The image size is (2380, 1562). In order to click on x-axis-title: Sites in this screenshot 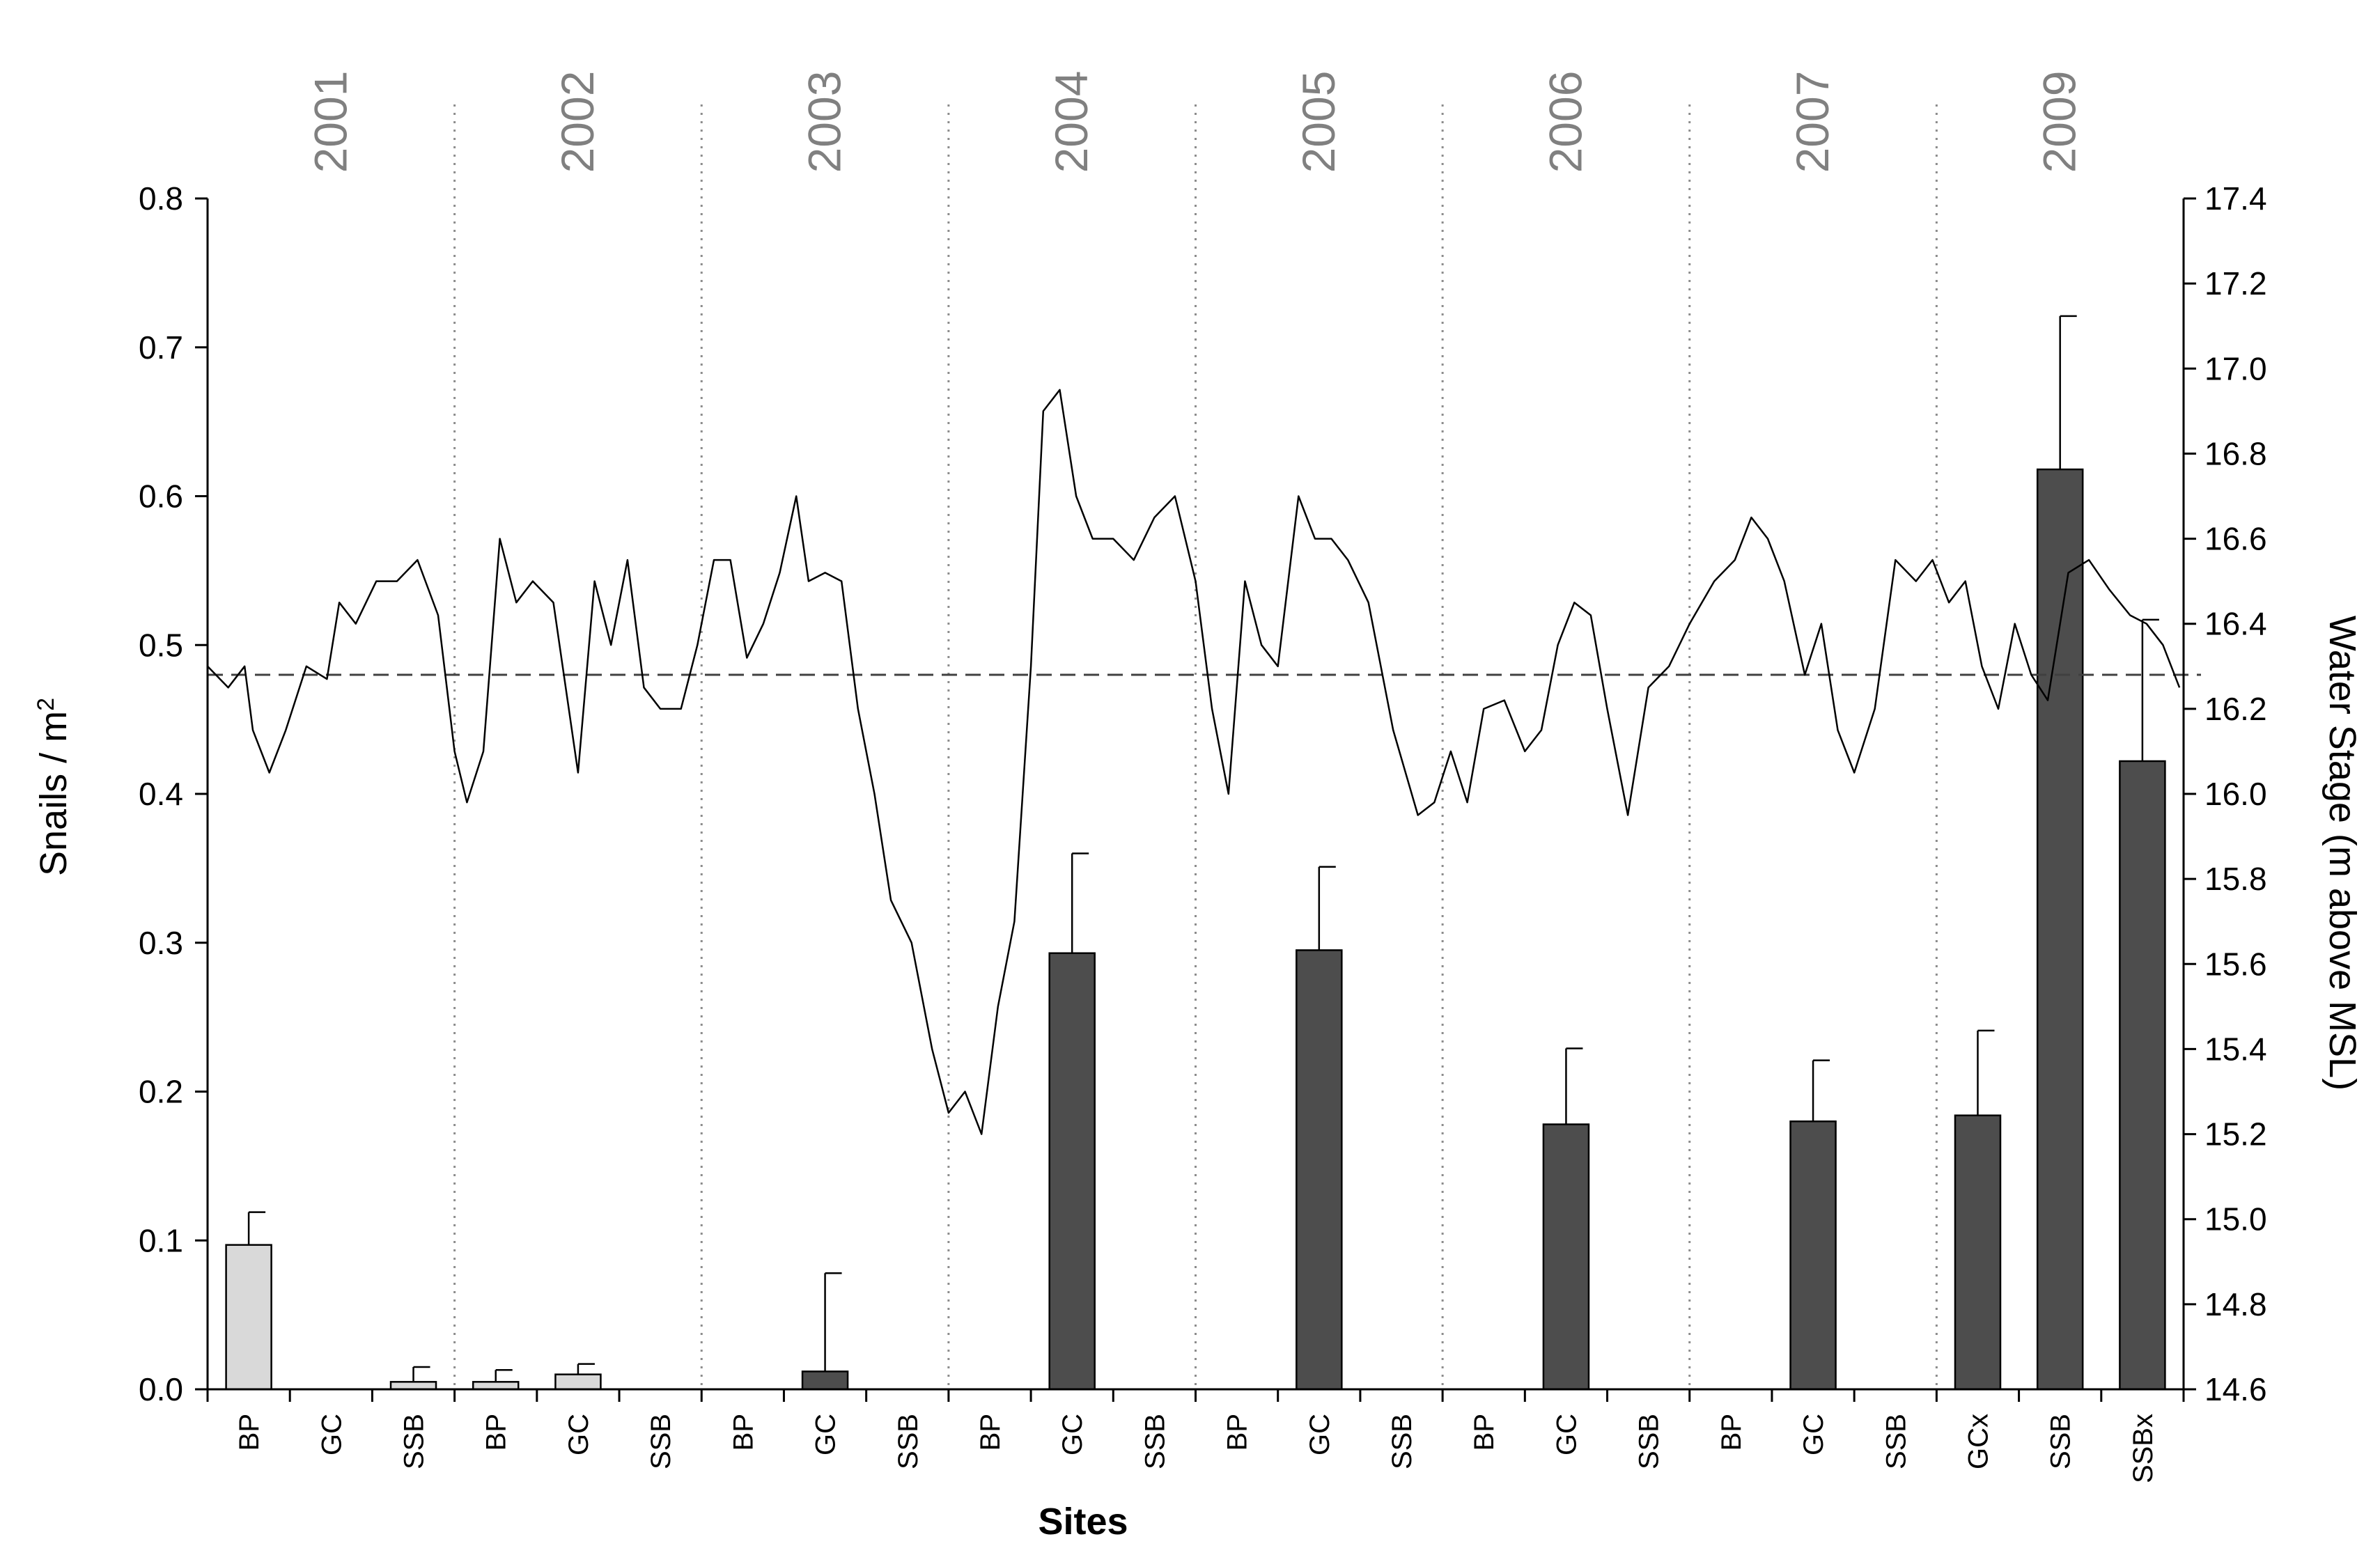, I will do `click(1083, 1522)`.